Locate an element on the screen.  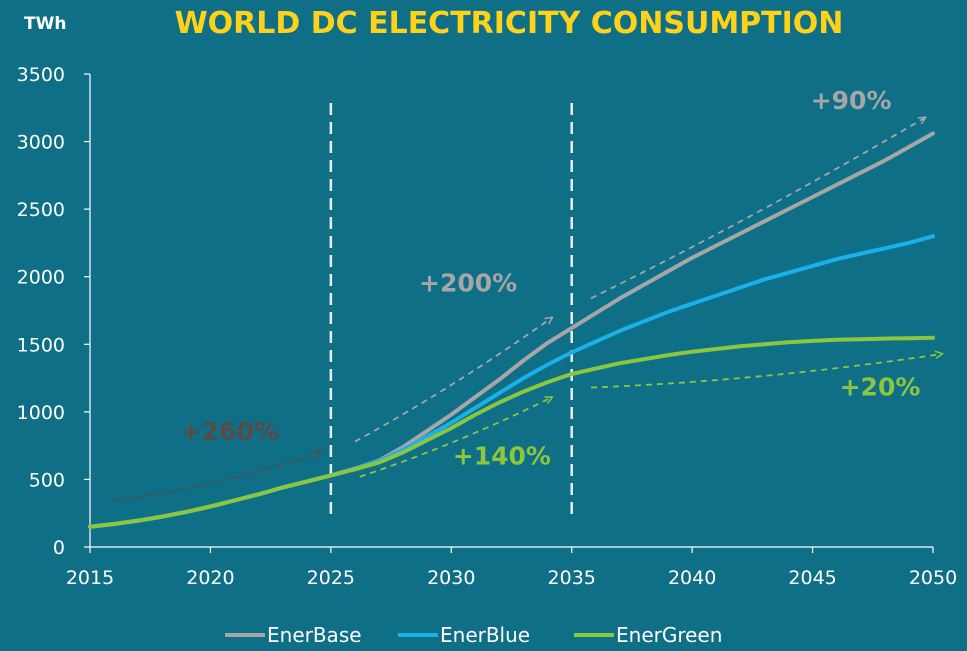
legend-label: EnerBlue is located at coordinates (485, 635).